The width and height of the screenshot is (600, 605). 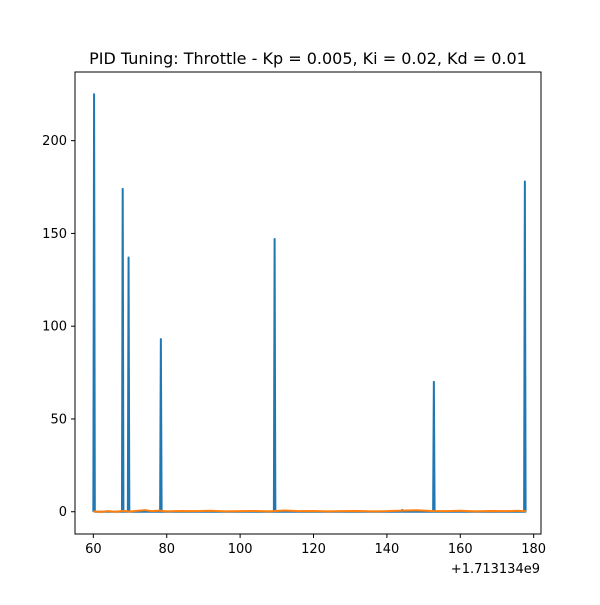 What do you see at coordinates (54, 234) in the screenshot?
I see `y-tick-label: 150` at bounding box center [54, 234].